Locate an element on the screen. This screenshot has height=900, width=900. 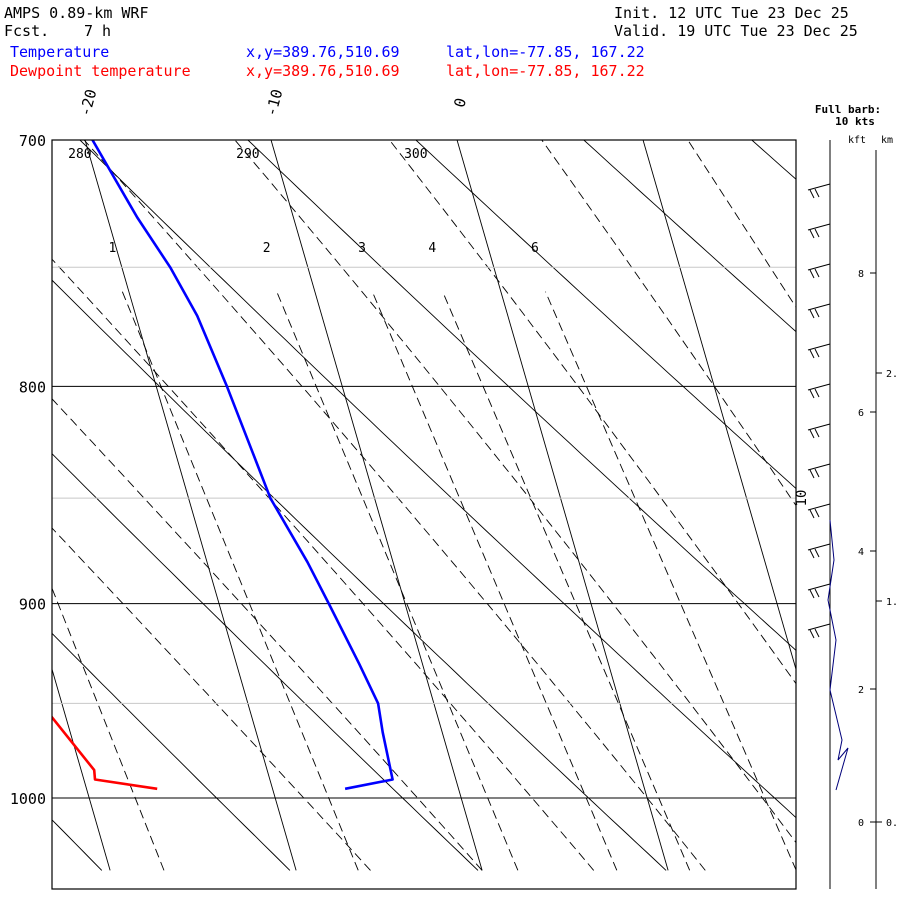
mixing-ratio-label: 1 is located at coordinates (113, 248).